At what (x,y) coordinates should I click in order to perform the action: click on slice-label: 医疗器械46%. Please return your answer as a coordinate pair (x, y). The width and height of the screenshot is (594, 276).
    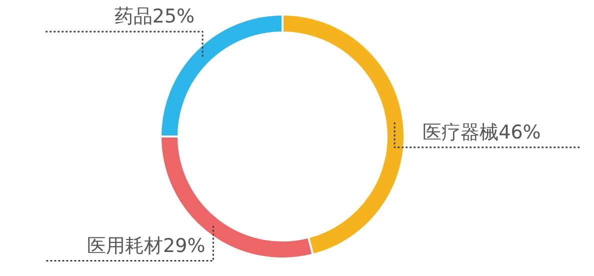
    Looking at the image, I should click on (481, 132).